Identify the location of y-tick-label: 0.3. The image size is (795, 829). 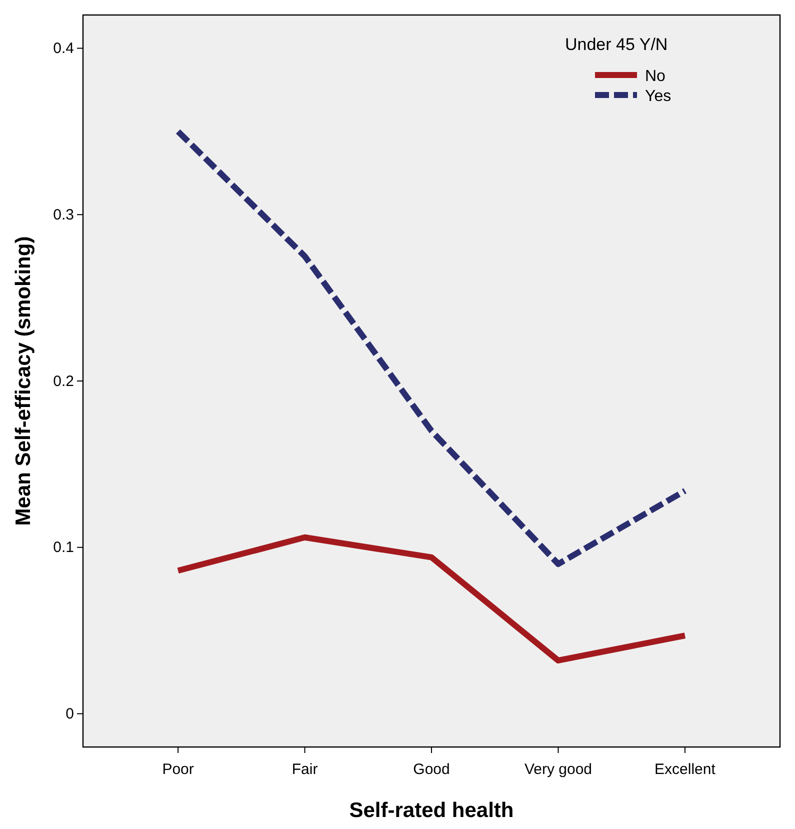
(63, 215).